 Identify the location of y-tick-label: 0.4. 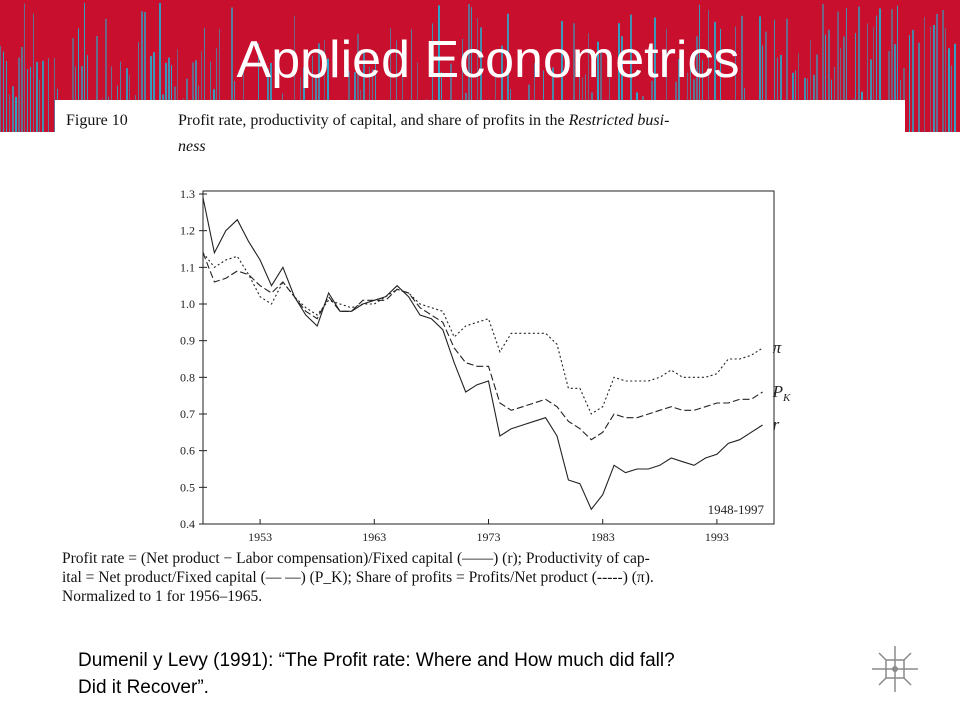
(187, 524).